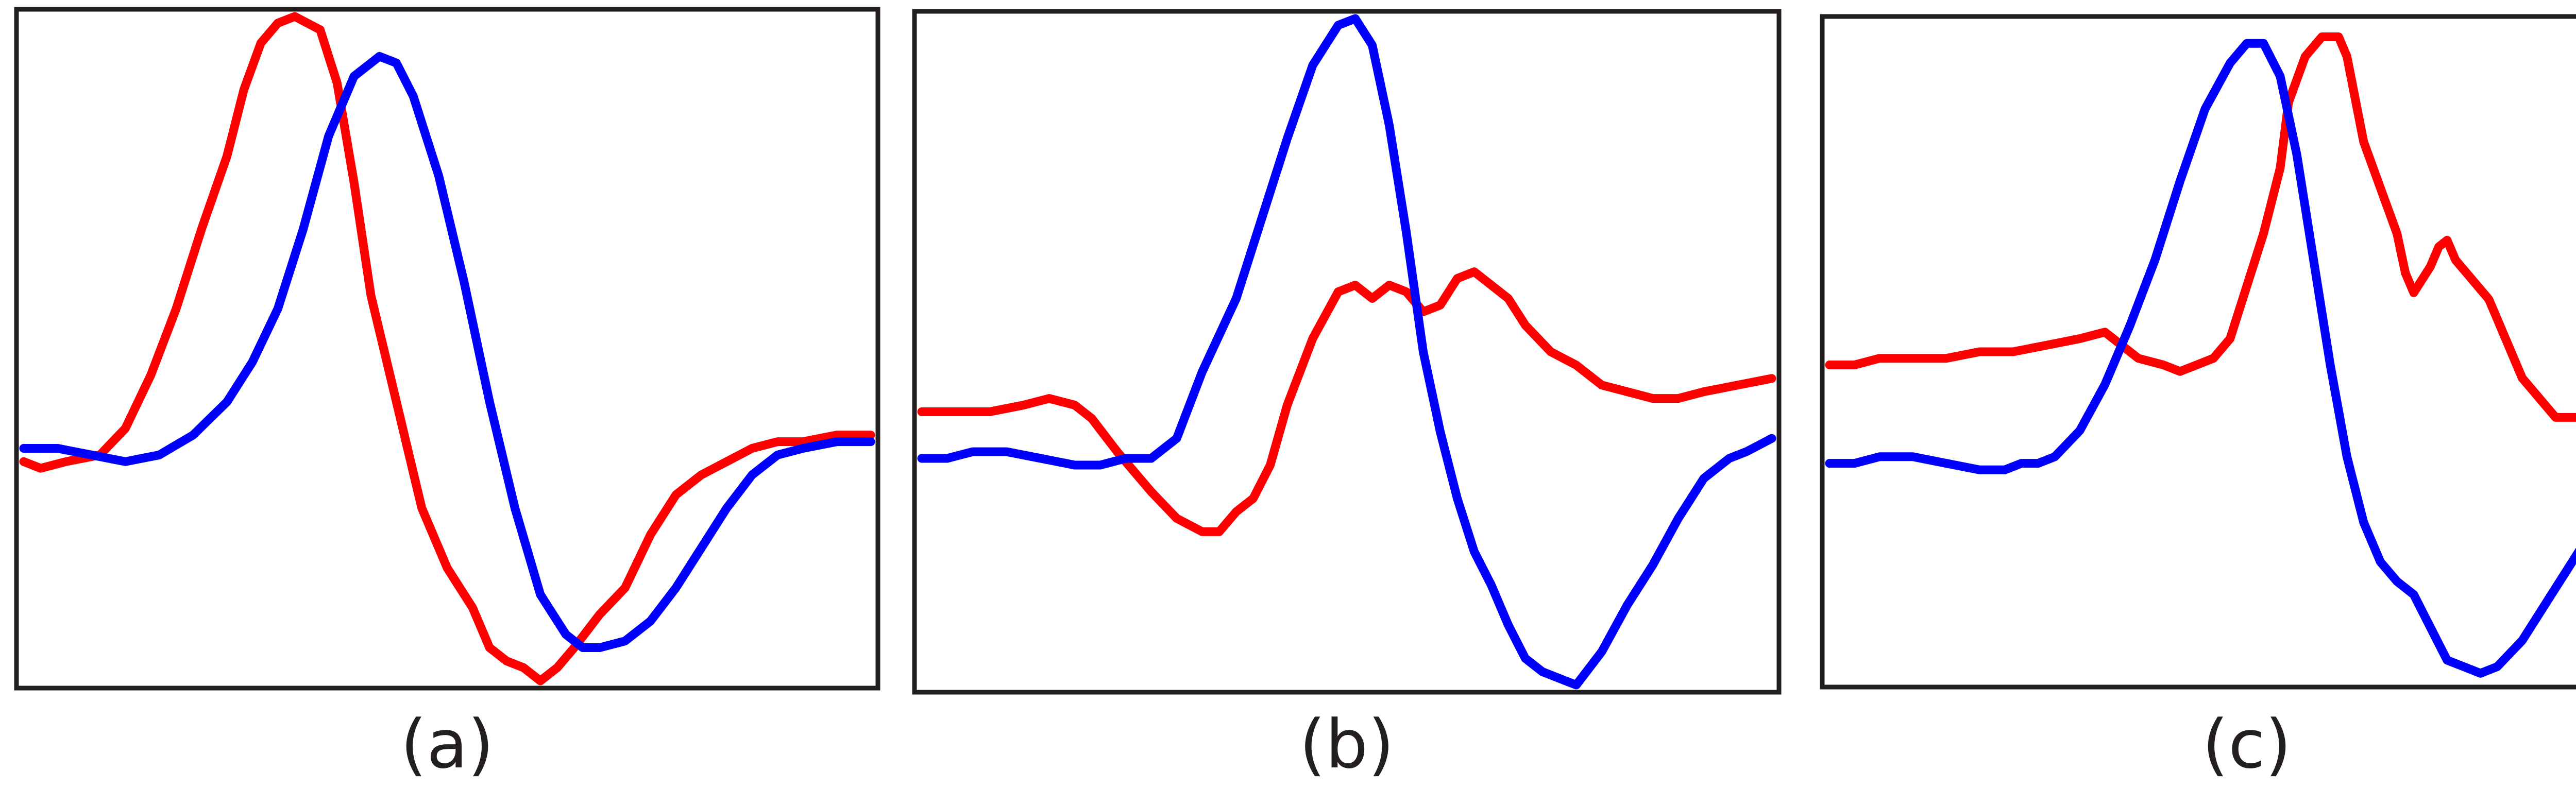 Image resolution: width=2576 pixels, height=788 pixels. Describe the element at coordinates (2247, 744) in the screenshot. I see `panel-c-caption: (c)` at that location.